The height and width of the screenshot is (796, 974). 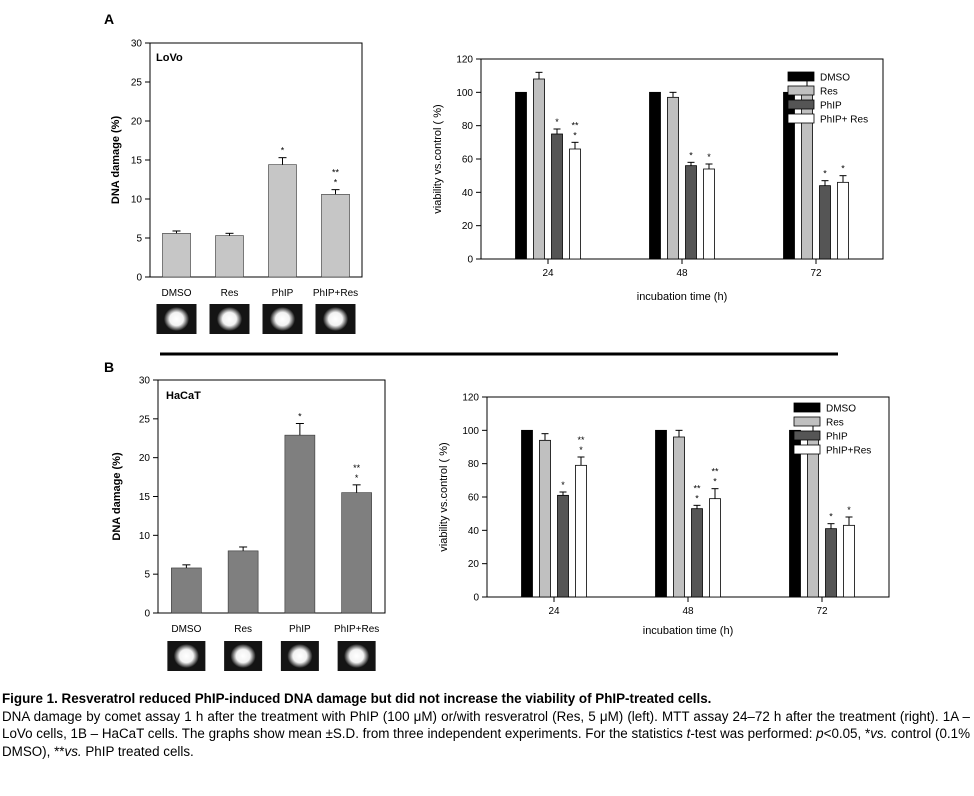 I want to click on caption-vs-1: vs., so click(x=879, y=733).